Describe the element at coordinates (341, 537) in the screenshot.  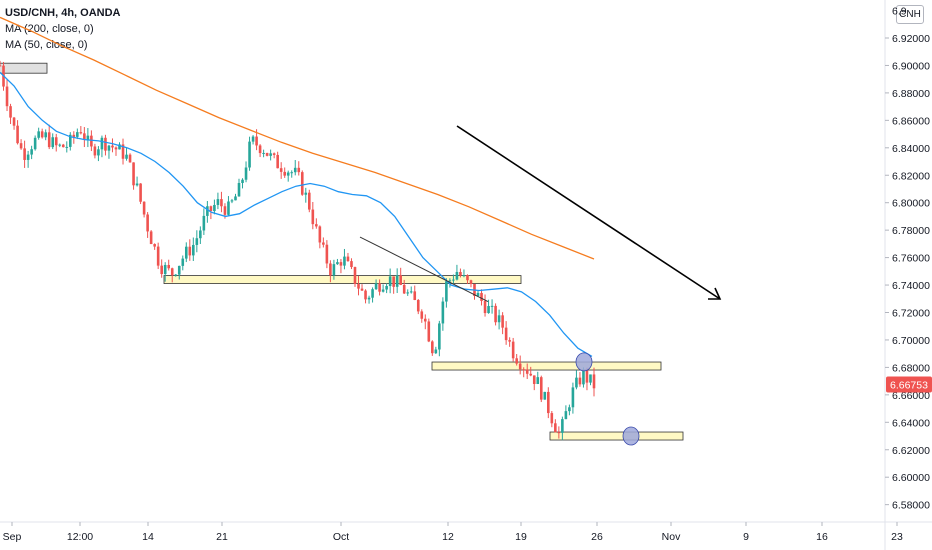
I see `time-tick-label: Oct` at that location.